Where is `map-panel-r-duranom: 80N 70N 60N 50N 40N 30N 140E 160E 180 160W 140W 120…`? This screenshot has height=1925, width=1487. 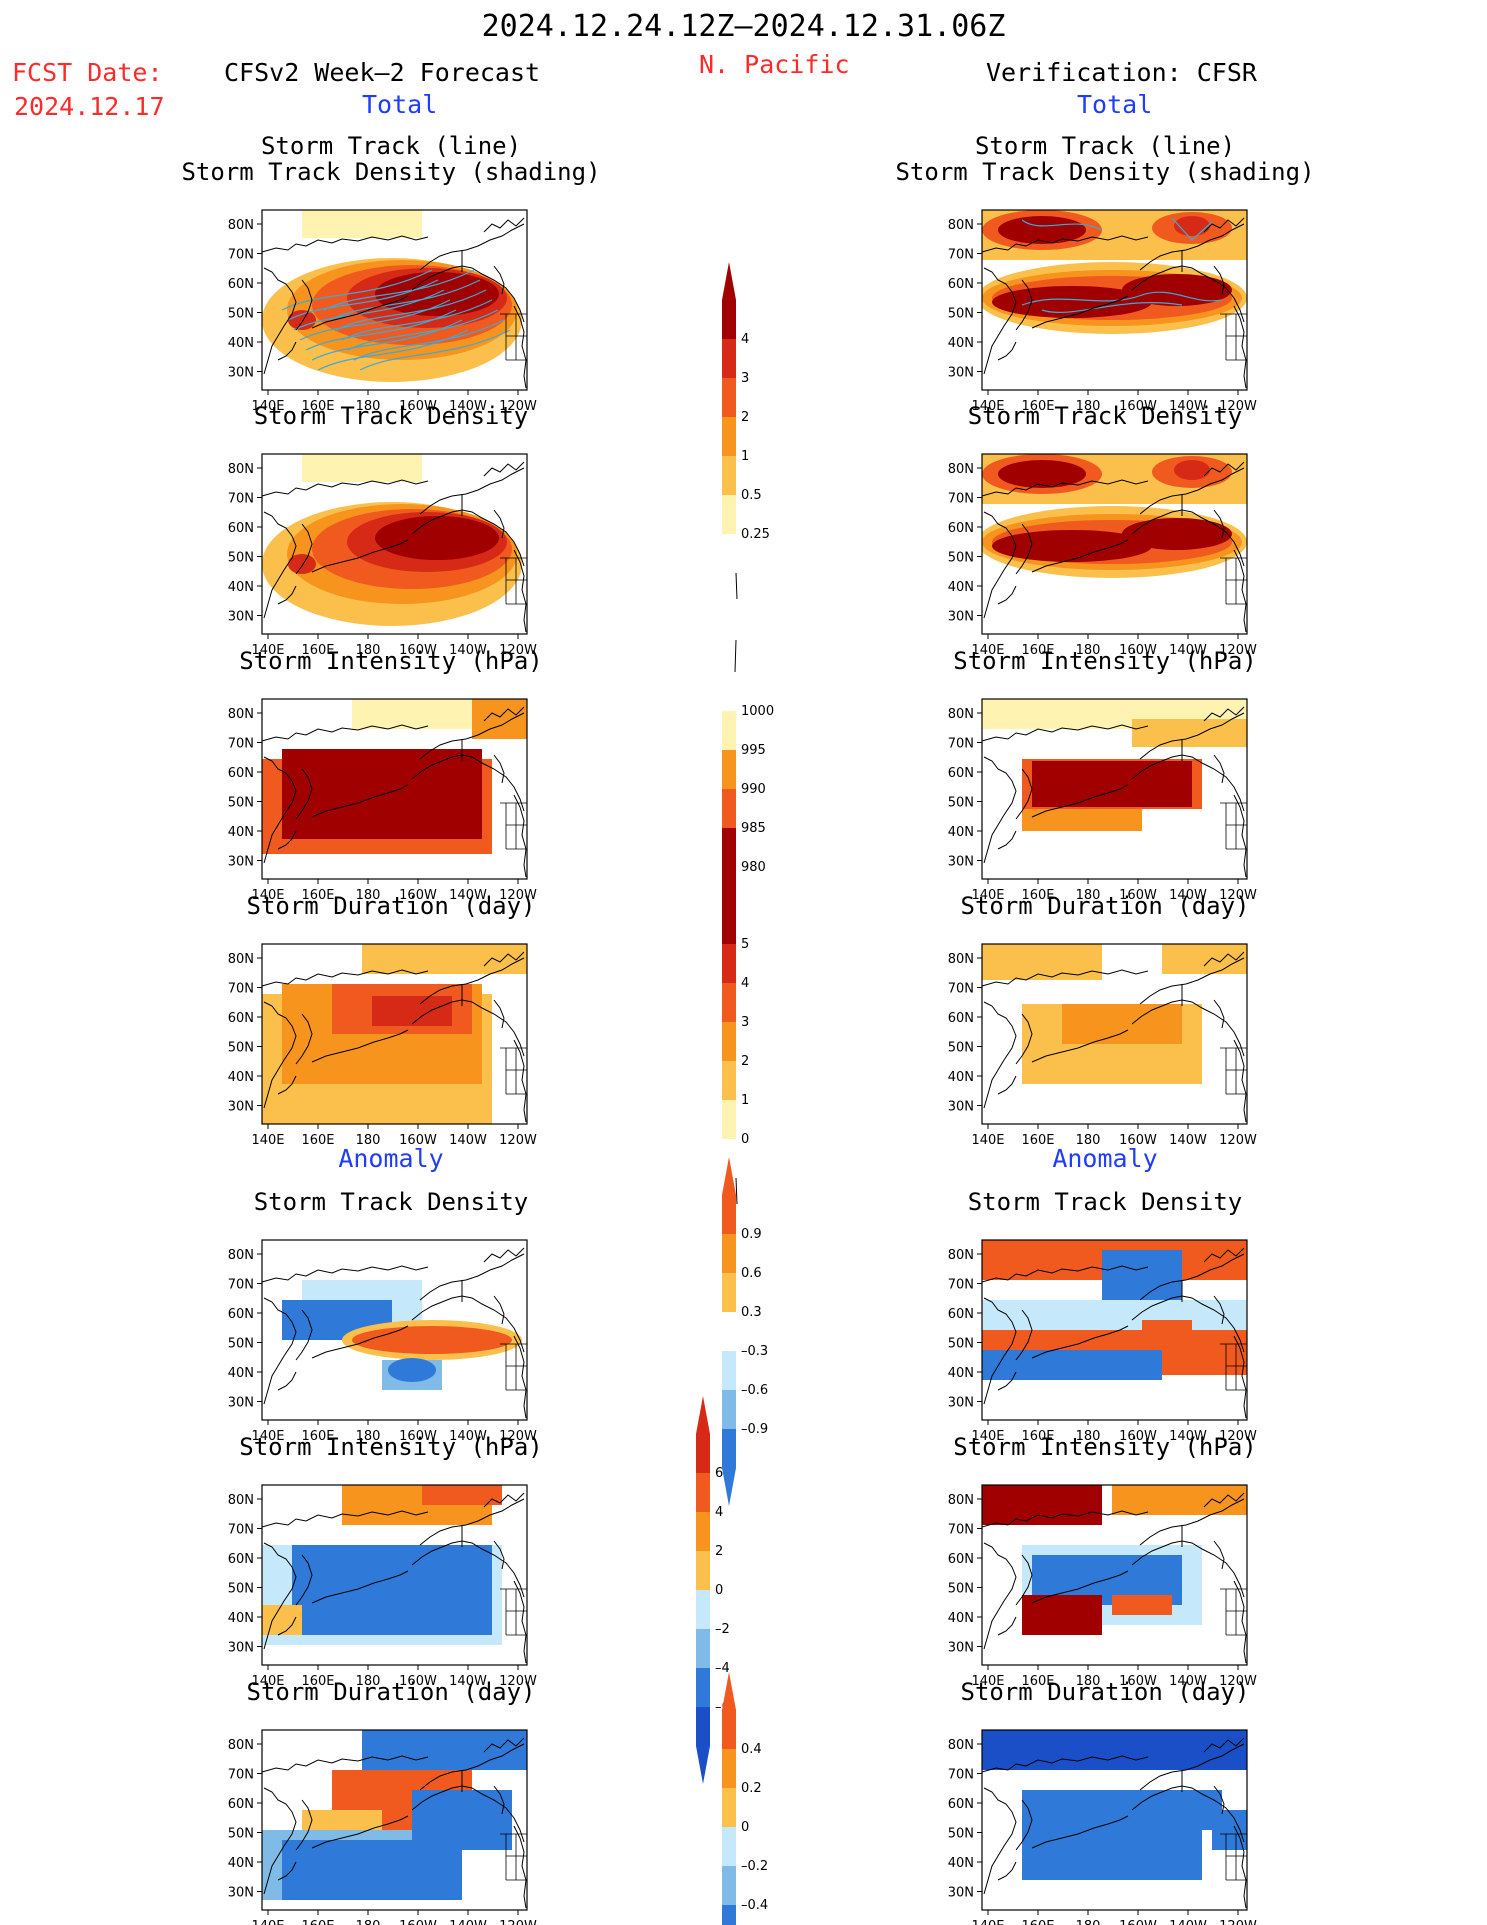 map-panel-r-duranom: 80N 70N 60N 50N 40N 30N 140E 160E 180 160W 140W 120… is located at coordinates (1102, 1827).